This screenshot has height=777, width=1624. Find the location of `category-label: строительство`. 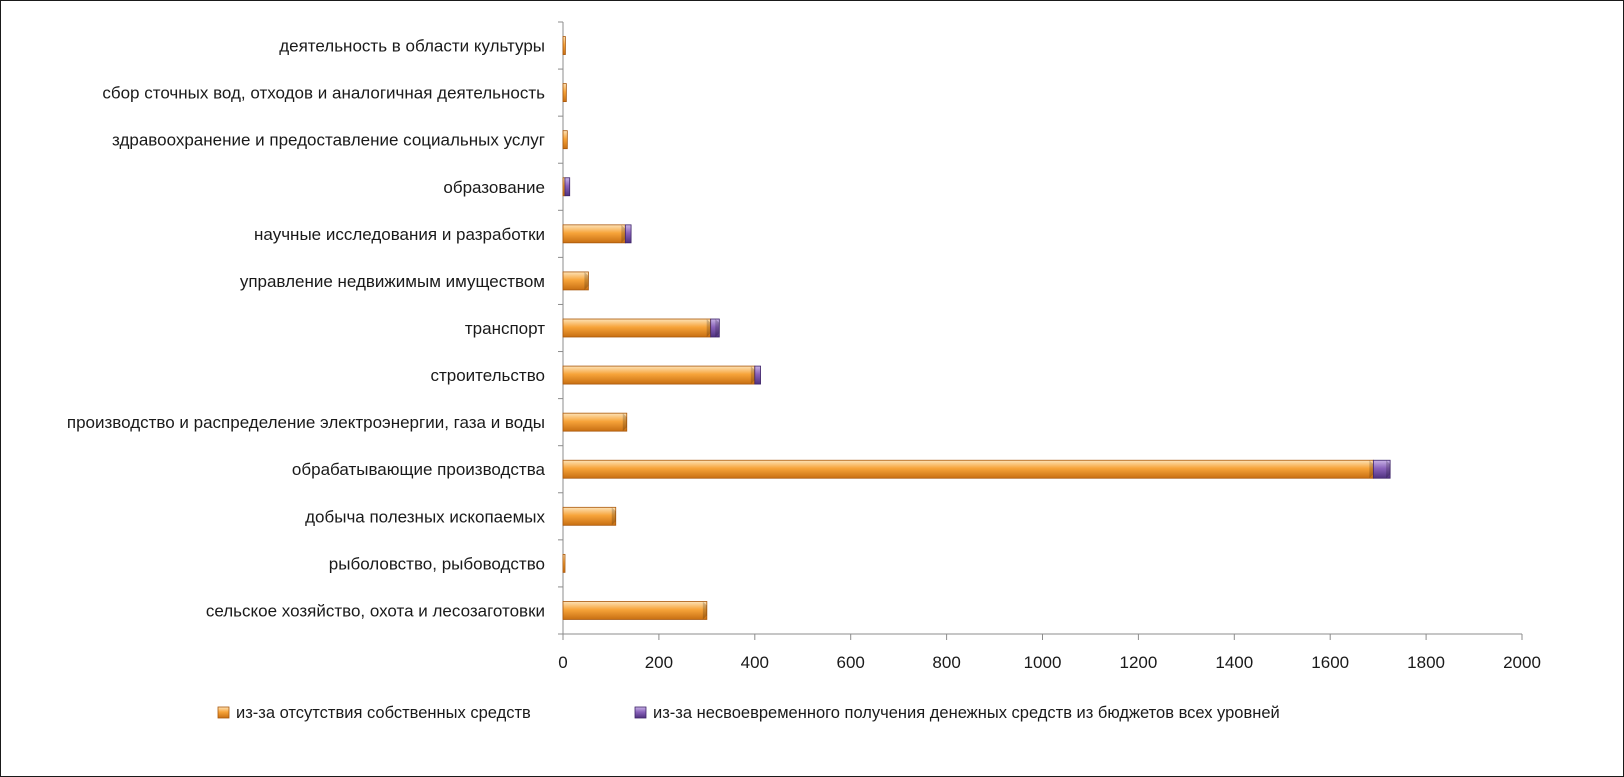

category-label: строительство is located at coordinates (487, 375).